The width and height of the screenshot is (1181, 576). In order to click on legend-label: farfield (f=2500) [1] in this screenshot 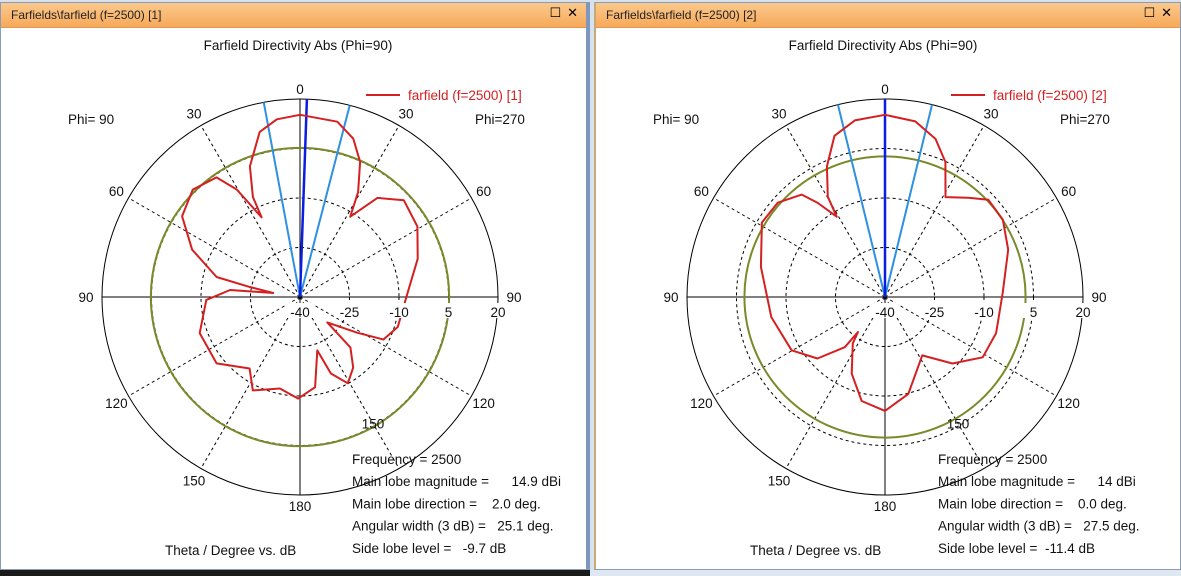, I will do `click(465, 95)`.